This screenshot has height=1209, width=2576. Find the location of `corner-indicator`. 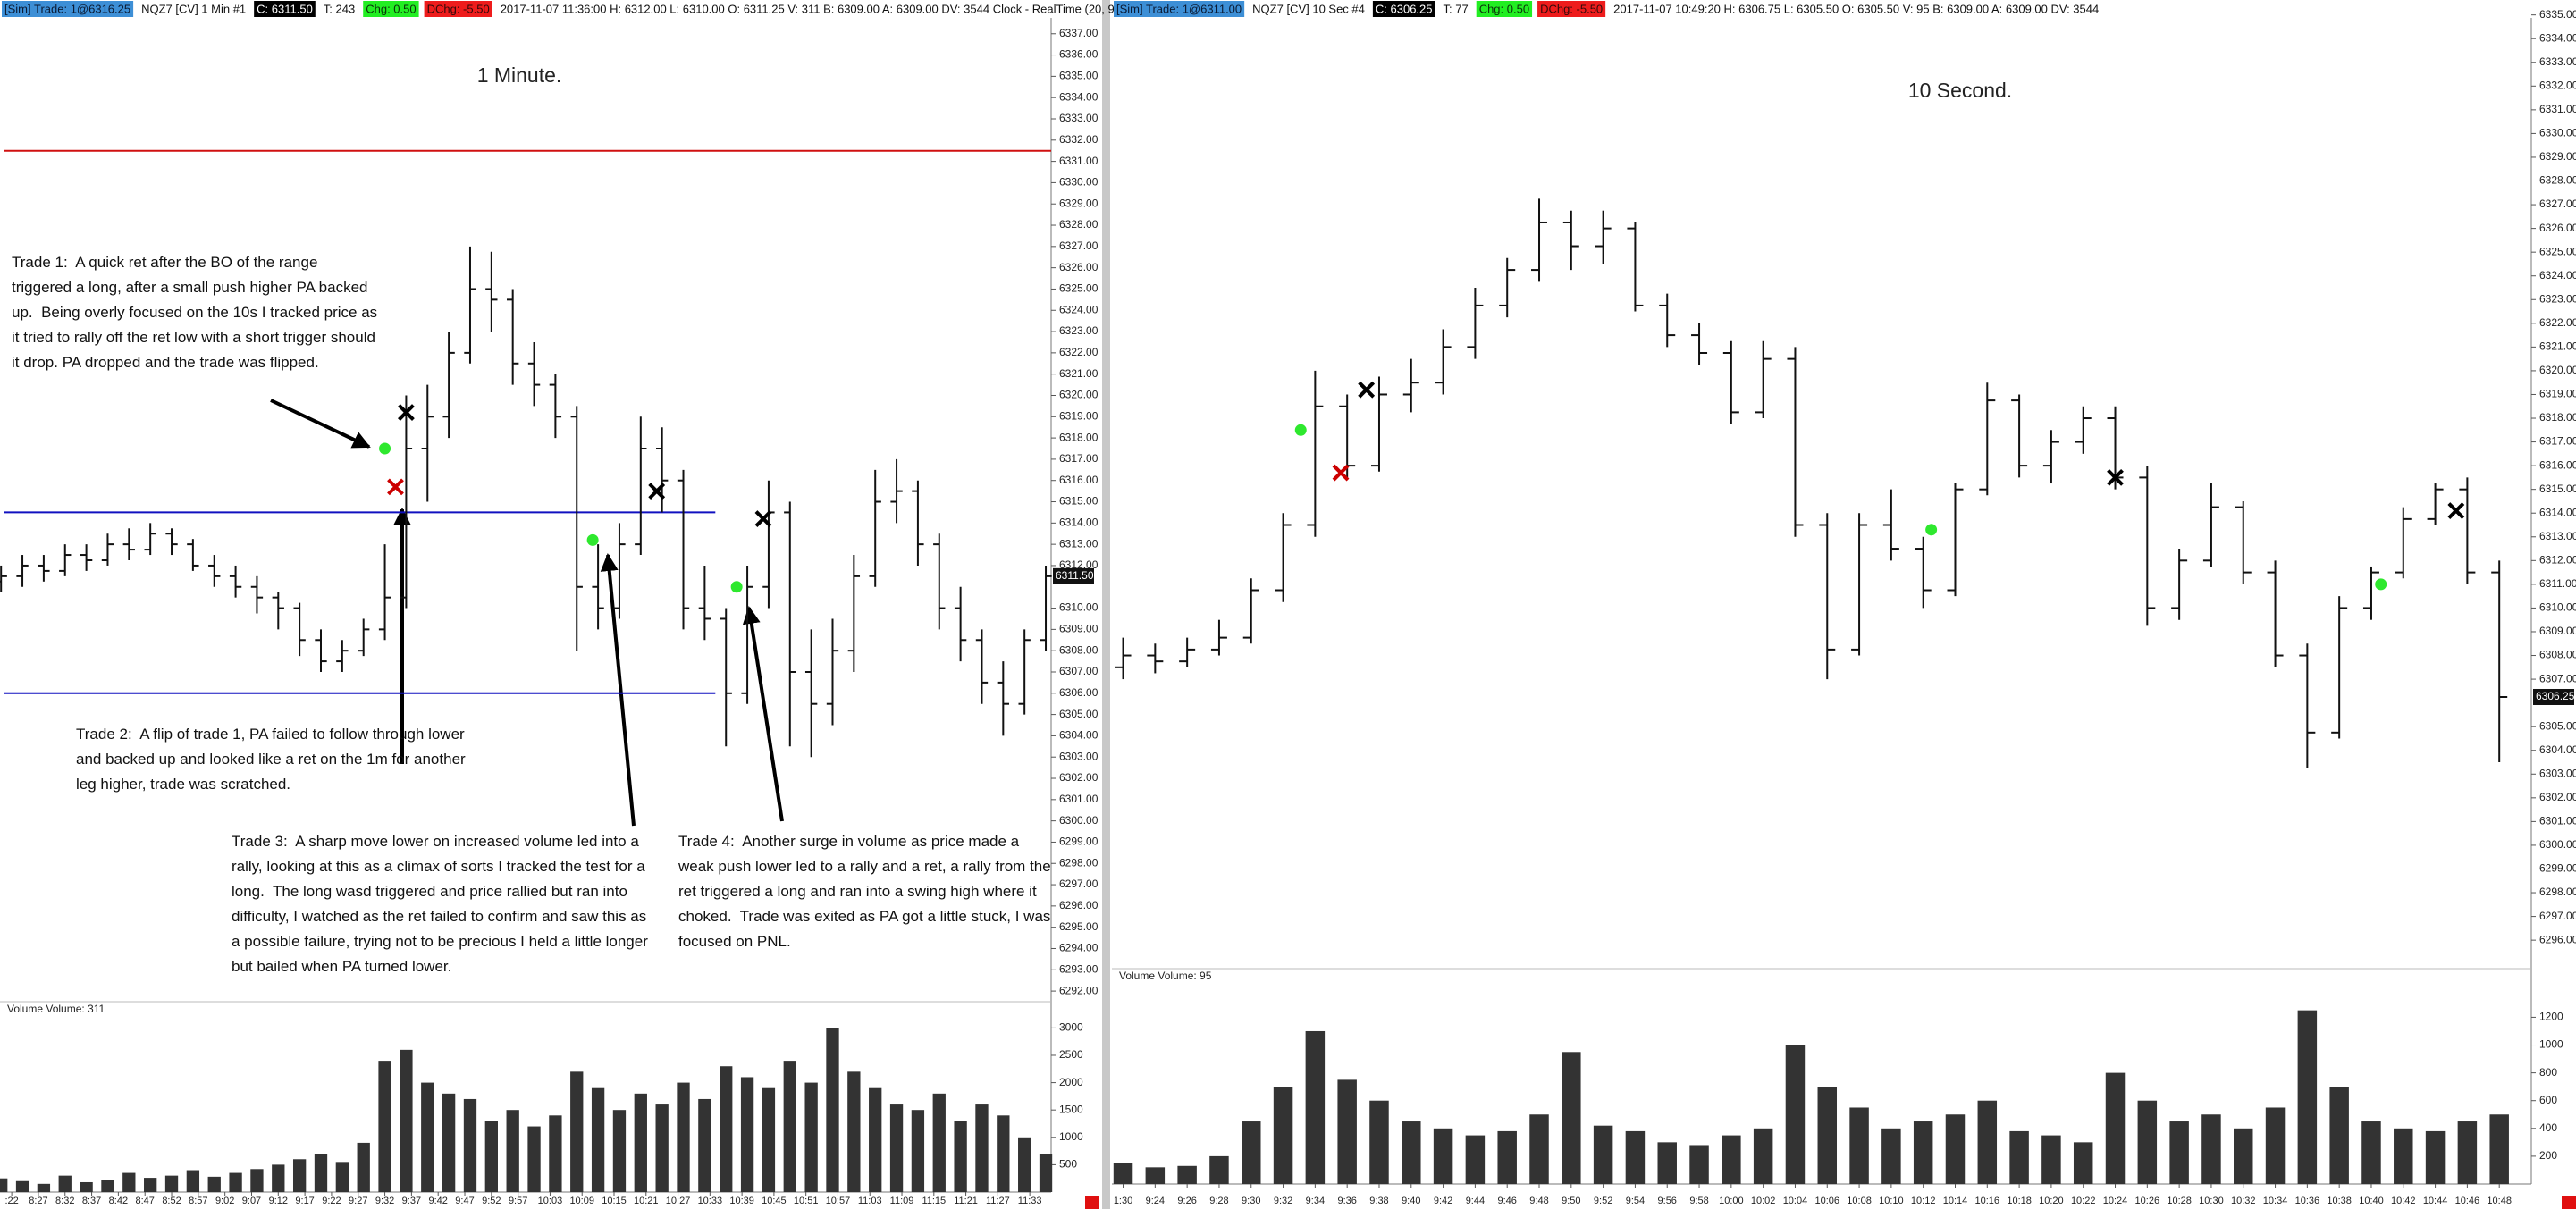

corner-indicator is located at coordinates (1092, 1202).